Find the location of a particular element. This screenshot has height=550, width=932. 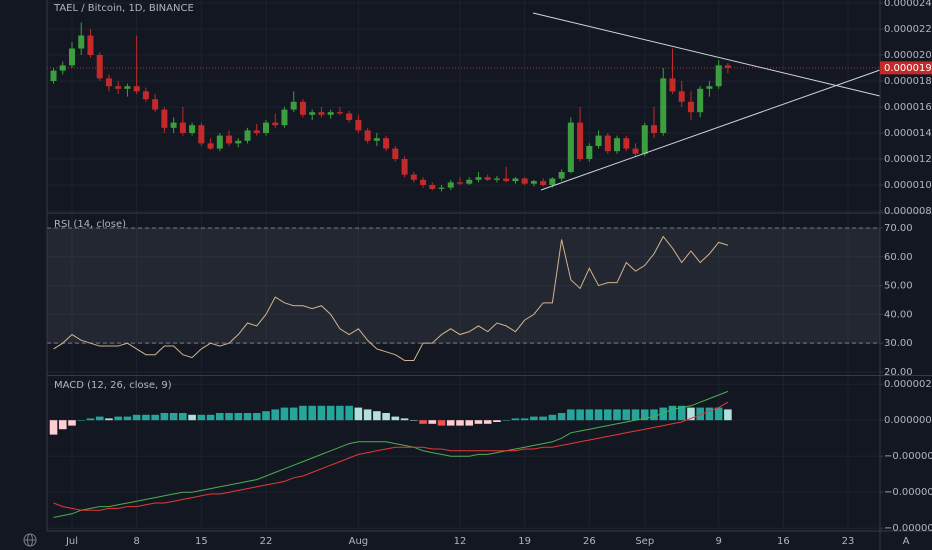

auto-scale-button: A is located at coordinates (906, 541).